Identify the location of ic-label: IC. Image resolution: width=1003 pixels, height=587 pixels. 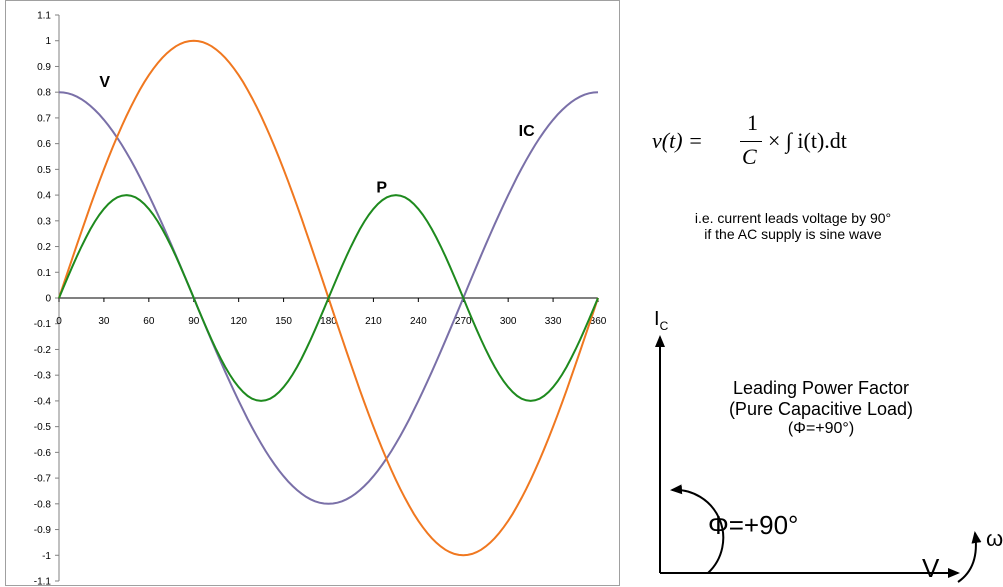
(661, 320).